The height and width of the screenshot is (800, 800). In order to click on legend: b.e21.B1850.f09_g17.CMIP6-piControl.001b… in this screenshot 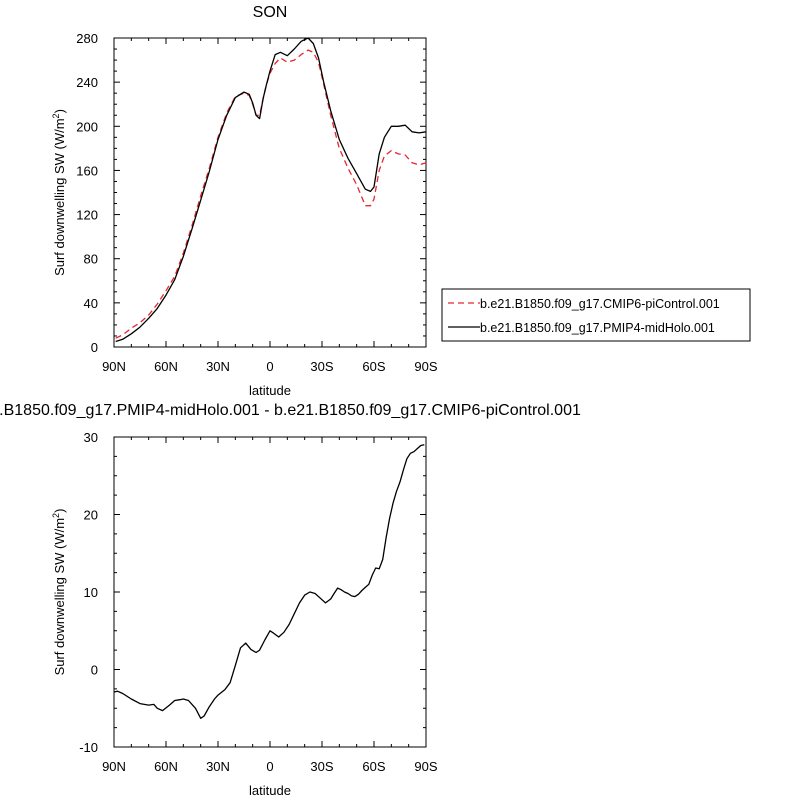, I will do `click(596, 315)`.